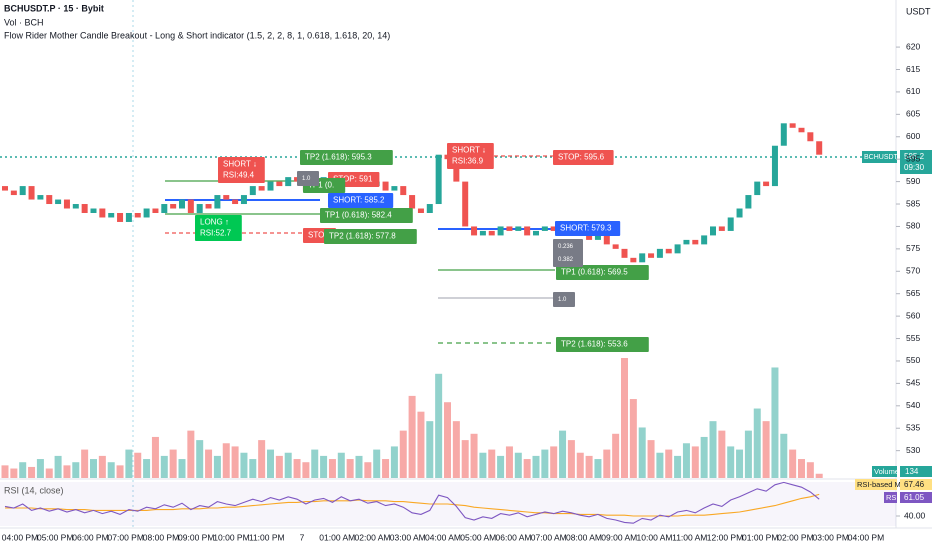 The image size is (932, 550). I want to click on y-tick-label: 620, so click(913, 46).